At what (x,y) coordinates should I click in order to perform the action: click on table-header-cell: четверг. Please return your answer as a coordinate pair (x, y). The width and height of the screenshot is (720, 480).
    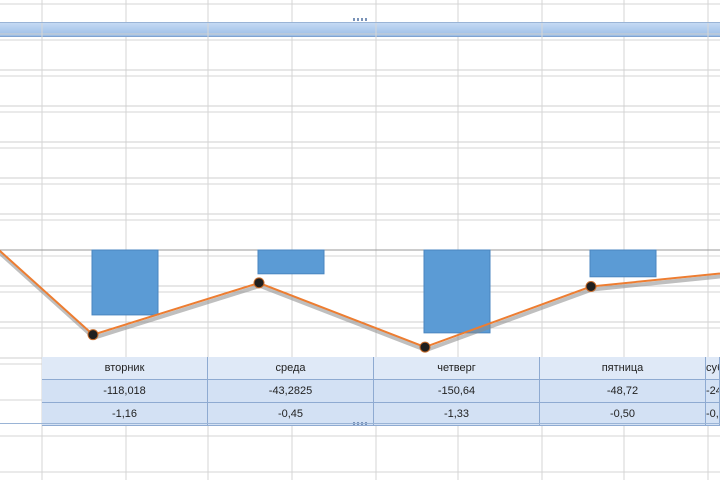
    Looking at the image, I should click on (457, 368).